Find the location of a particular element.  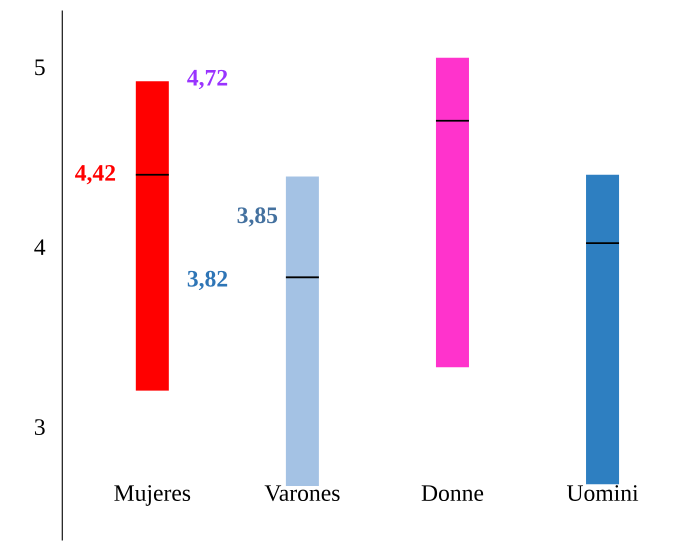

y-tick-label: 5 is located at coordinates (40, 68).